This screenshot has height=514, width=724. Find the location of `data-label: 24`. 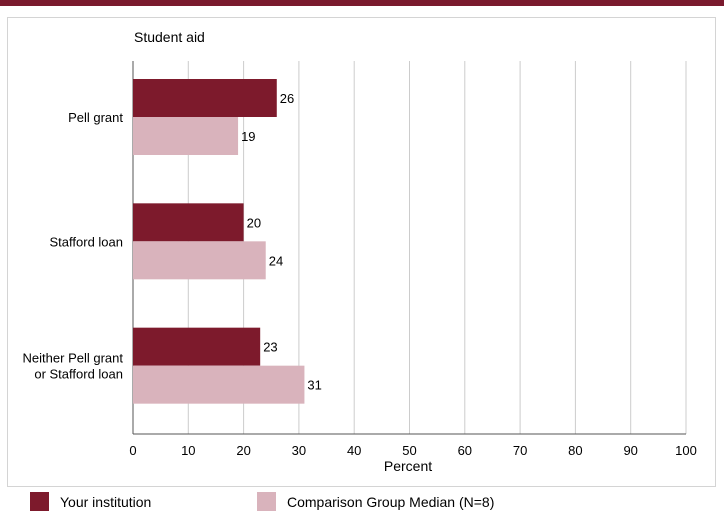

data-label: 24 is located at coordinates (276, 260).